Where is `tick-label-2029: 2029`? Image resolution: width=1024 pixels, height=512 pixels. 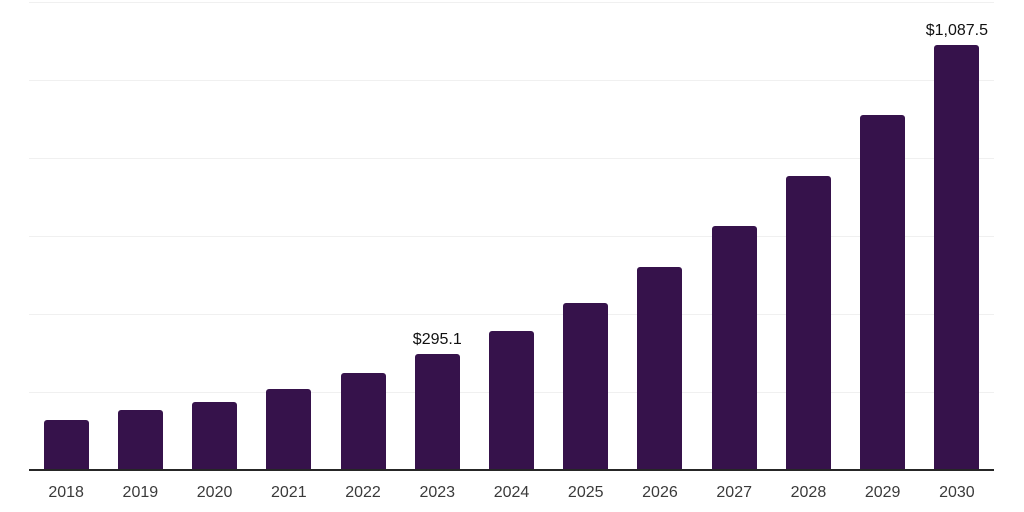 tick-label-2029: 2029 is located at coordinates (882, 492).